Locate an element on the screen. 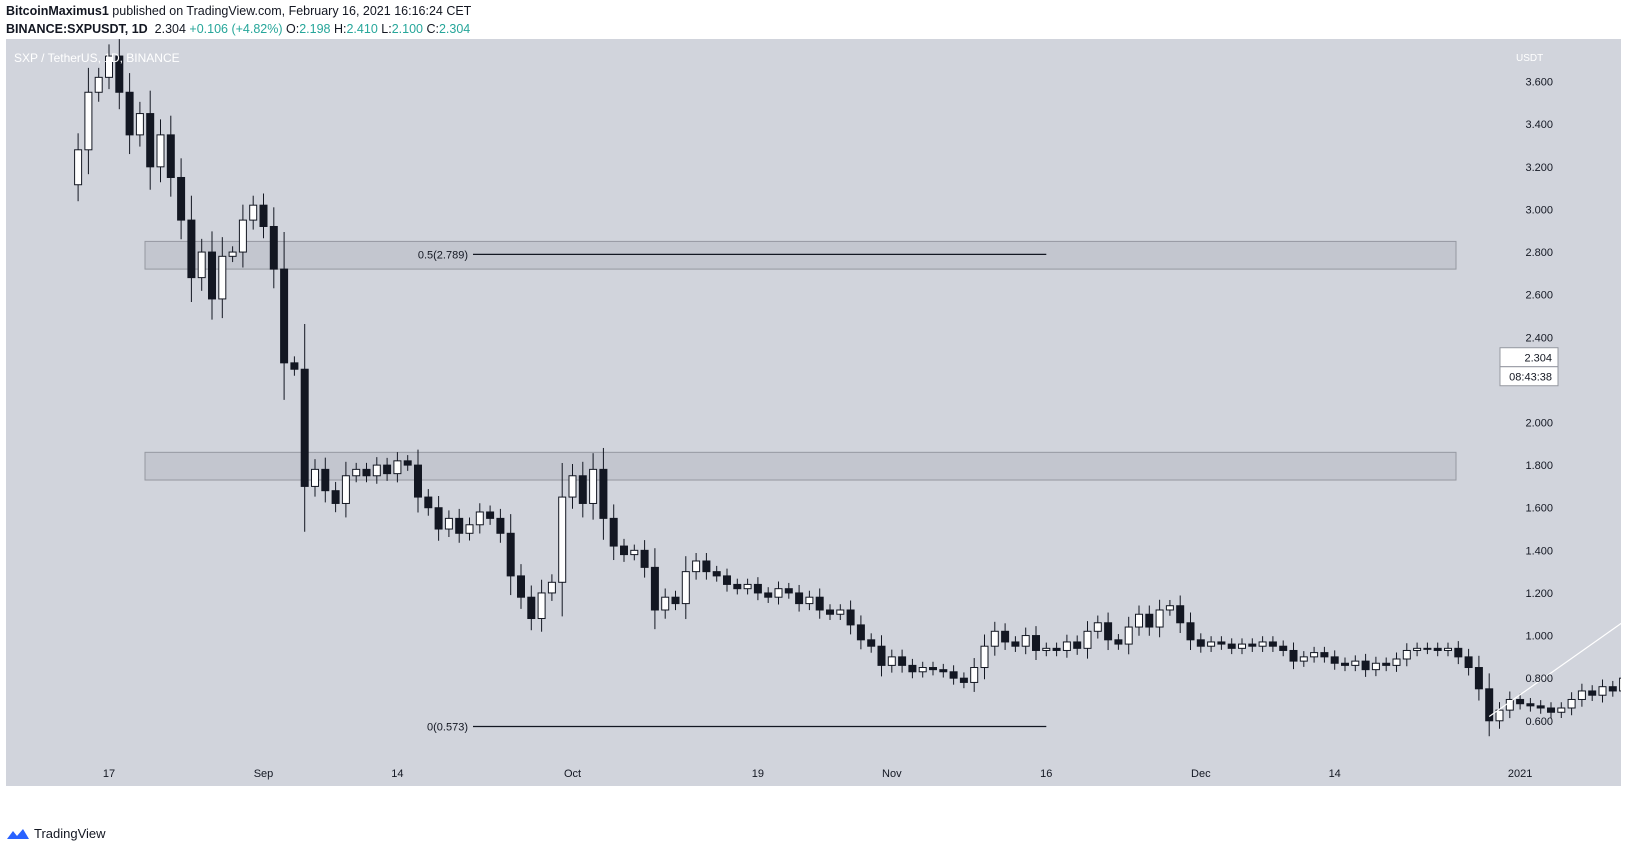 The image size is (1627, 852). price-axis is located at coordinates (1558, 398).